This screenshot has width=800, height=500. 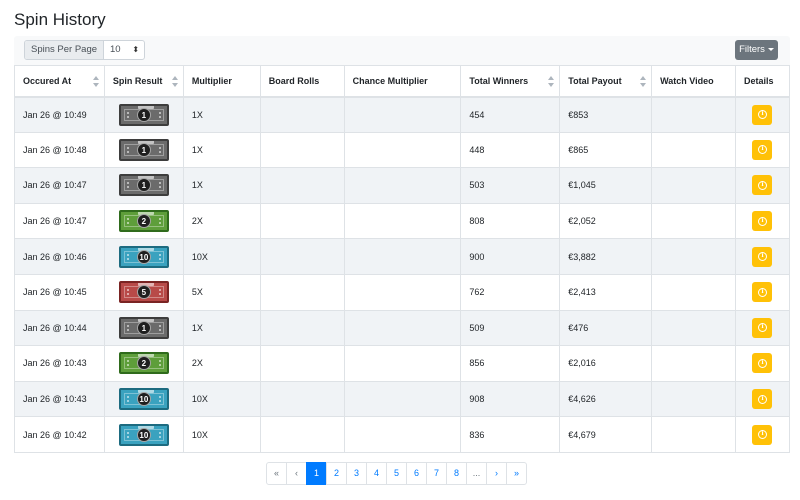 I want to click on col-total-payout: Total Payout, so click(x=606, y=81).